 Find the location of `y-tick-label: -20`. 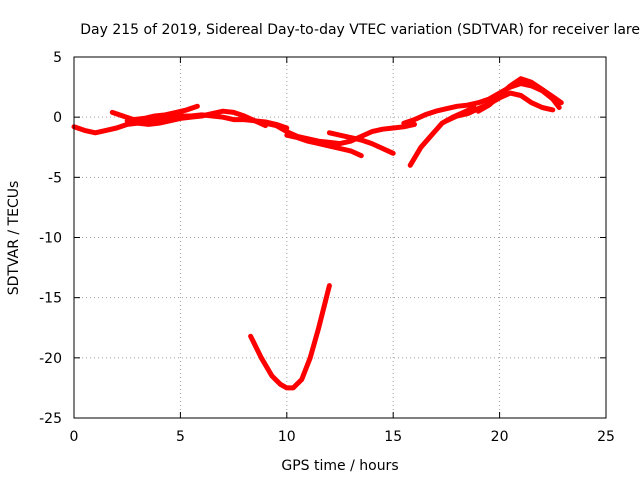

y-tick-label: -20 is located at coordinates (50, 359).